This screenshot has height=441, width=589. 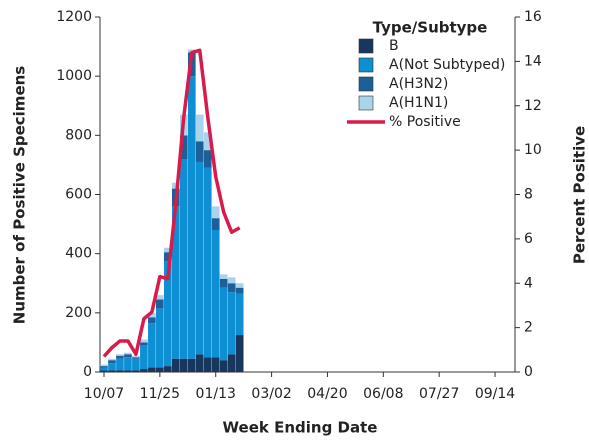 I want to click on legend-label: B, so click(x=394, y=46).